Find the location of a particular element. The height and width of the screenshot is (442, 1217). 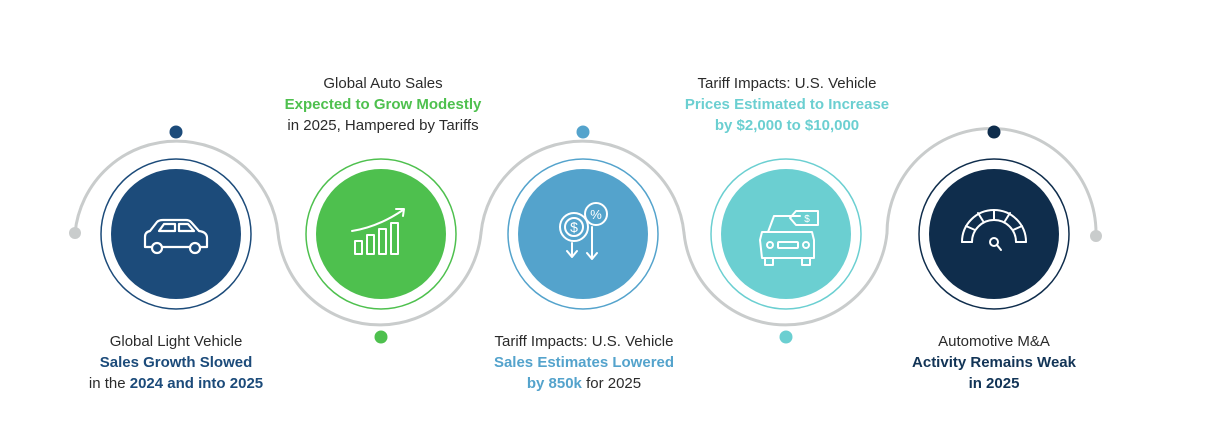

step-5-circle is located at coordinates (994, 234).